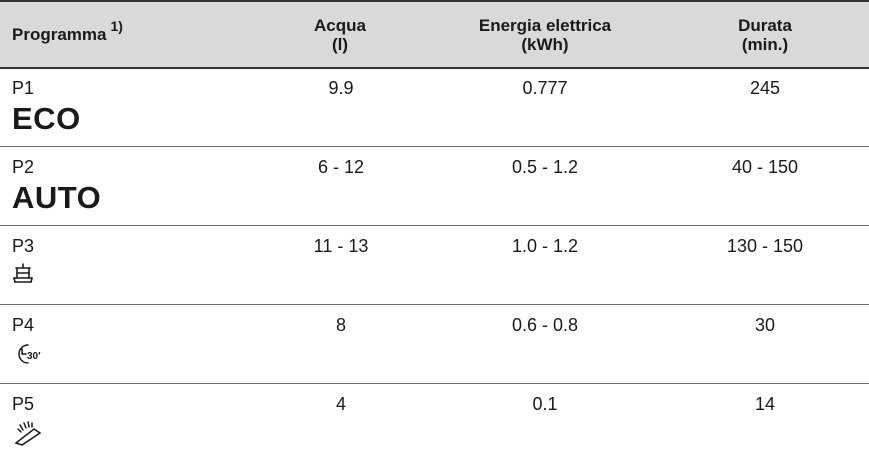 The image size is (869, 457). I want to click on energy-value: 0.6 - 0.8, so click(545, 325).